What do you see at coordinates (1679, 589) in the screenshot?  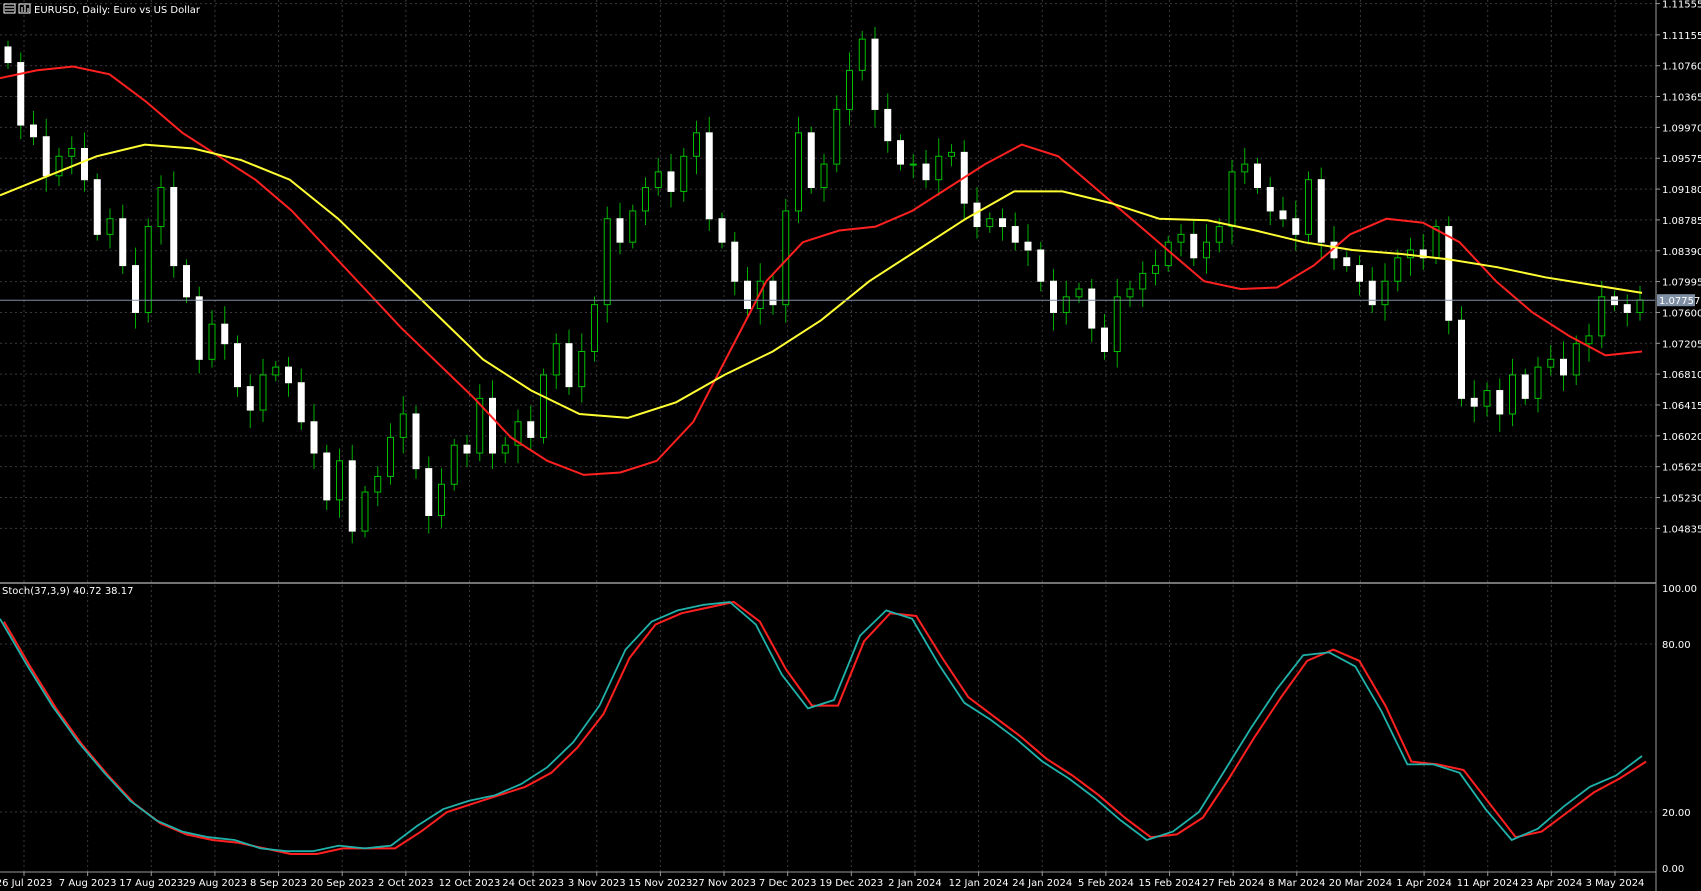 I see `stoch-tick-label: 100.00` at bounding box center [1679, 589].